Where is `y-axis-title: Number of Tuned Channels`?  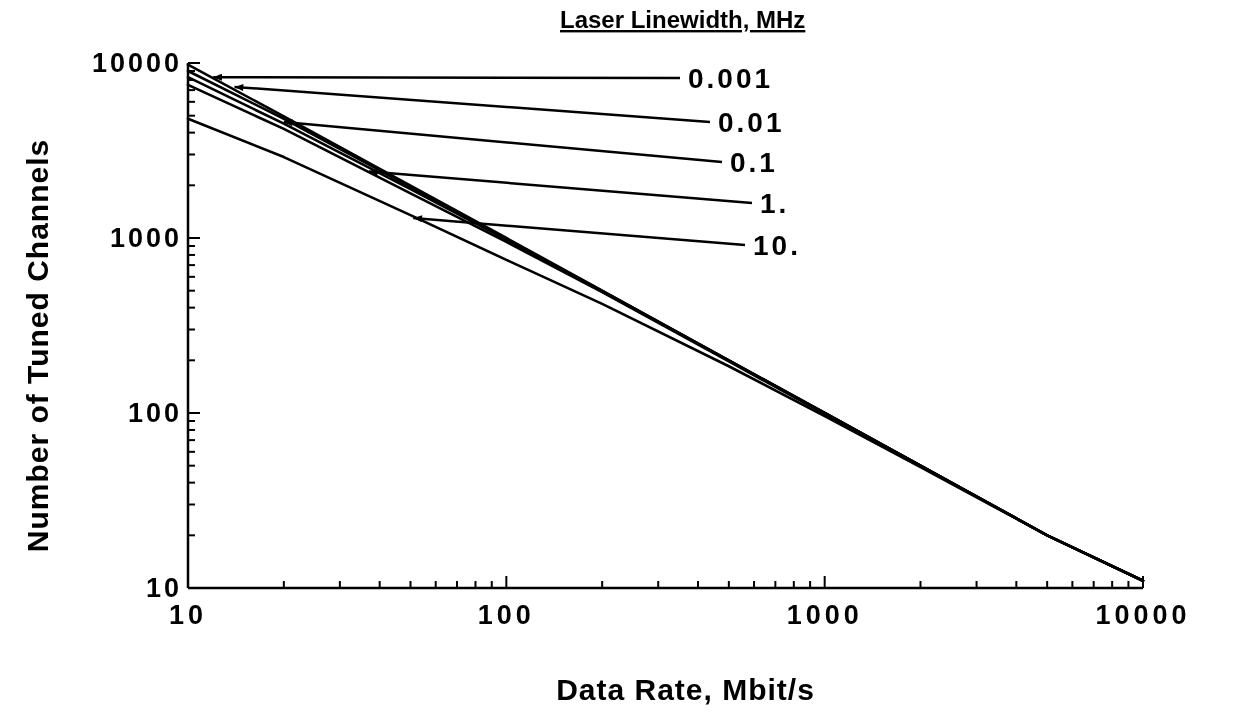 y-axis-title: Number of Tuned Channels is located at coordinates (37, 345).